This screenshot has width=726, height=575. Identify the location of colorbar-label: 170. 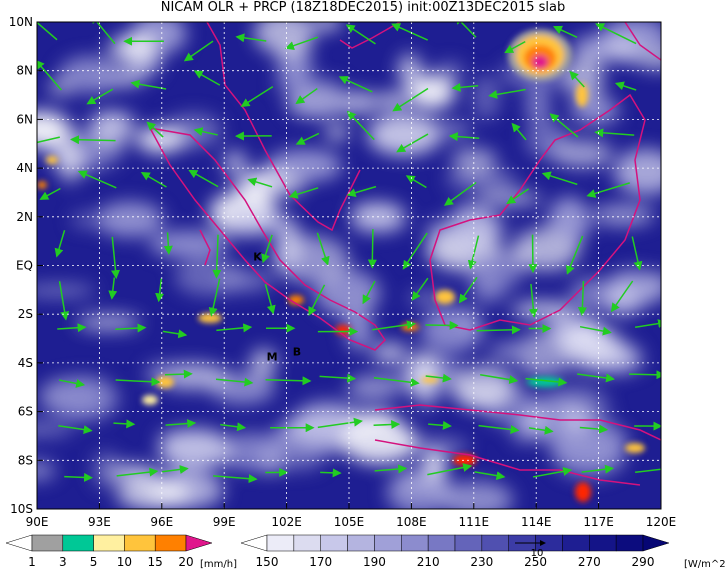
(320, 562).